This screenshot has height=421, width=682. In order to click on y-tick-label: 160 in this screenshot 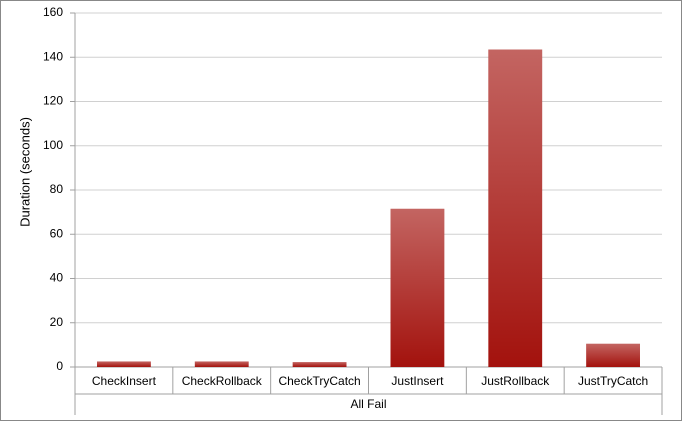, I will do `click(53, 12)`.